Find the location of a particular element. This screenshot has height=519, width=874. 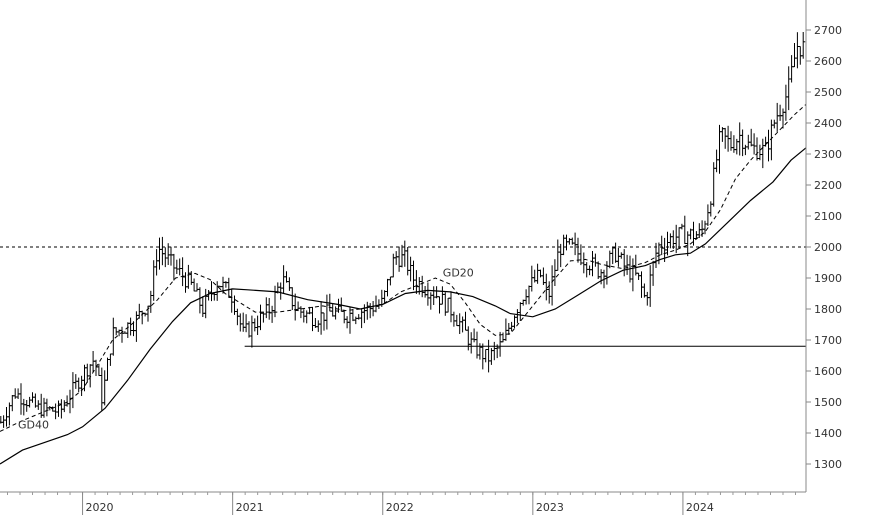

y-tick-label: 2500 is located at coordinates (828, 92).